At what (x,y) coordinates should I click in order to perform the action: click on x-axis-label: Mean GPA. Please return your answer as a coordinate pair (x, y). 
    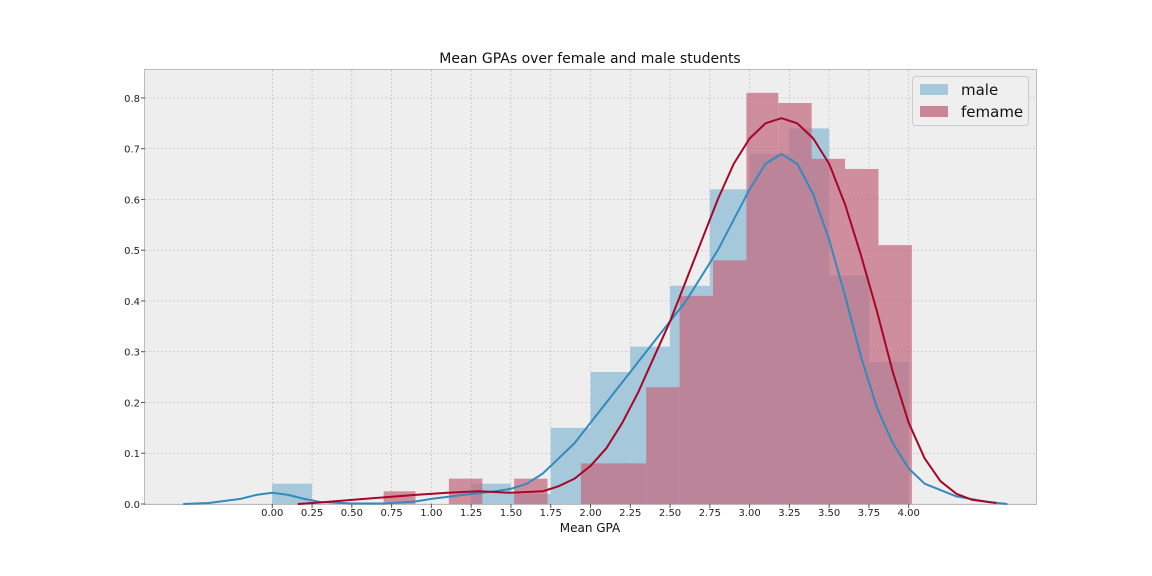
    Looking at the image, I should click on (590, 528).